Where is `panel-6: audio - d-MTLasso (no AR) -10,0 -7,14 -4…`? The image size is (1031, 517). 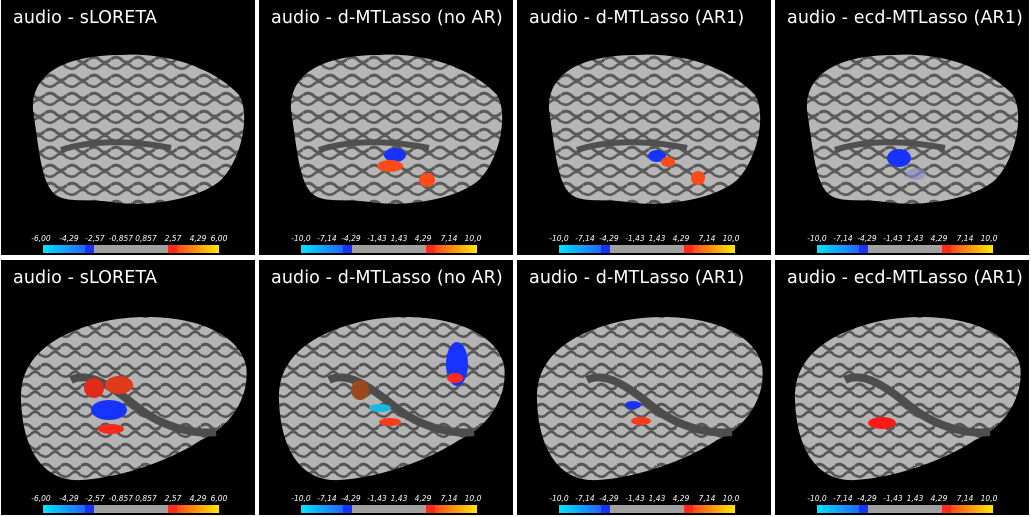 panel-6: audio - d-MTLasso (no AR) -10,0 -7,14 -4… is located at coordinates (386, 387).